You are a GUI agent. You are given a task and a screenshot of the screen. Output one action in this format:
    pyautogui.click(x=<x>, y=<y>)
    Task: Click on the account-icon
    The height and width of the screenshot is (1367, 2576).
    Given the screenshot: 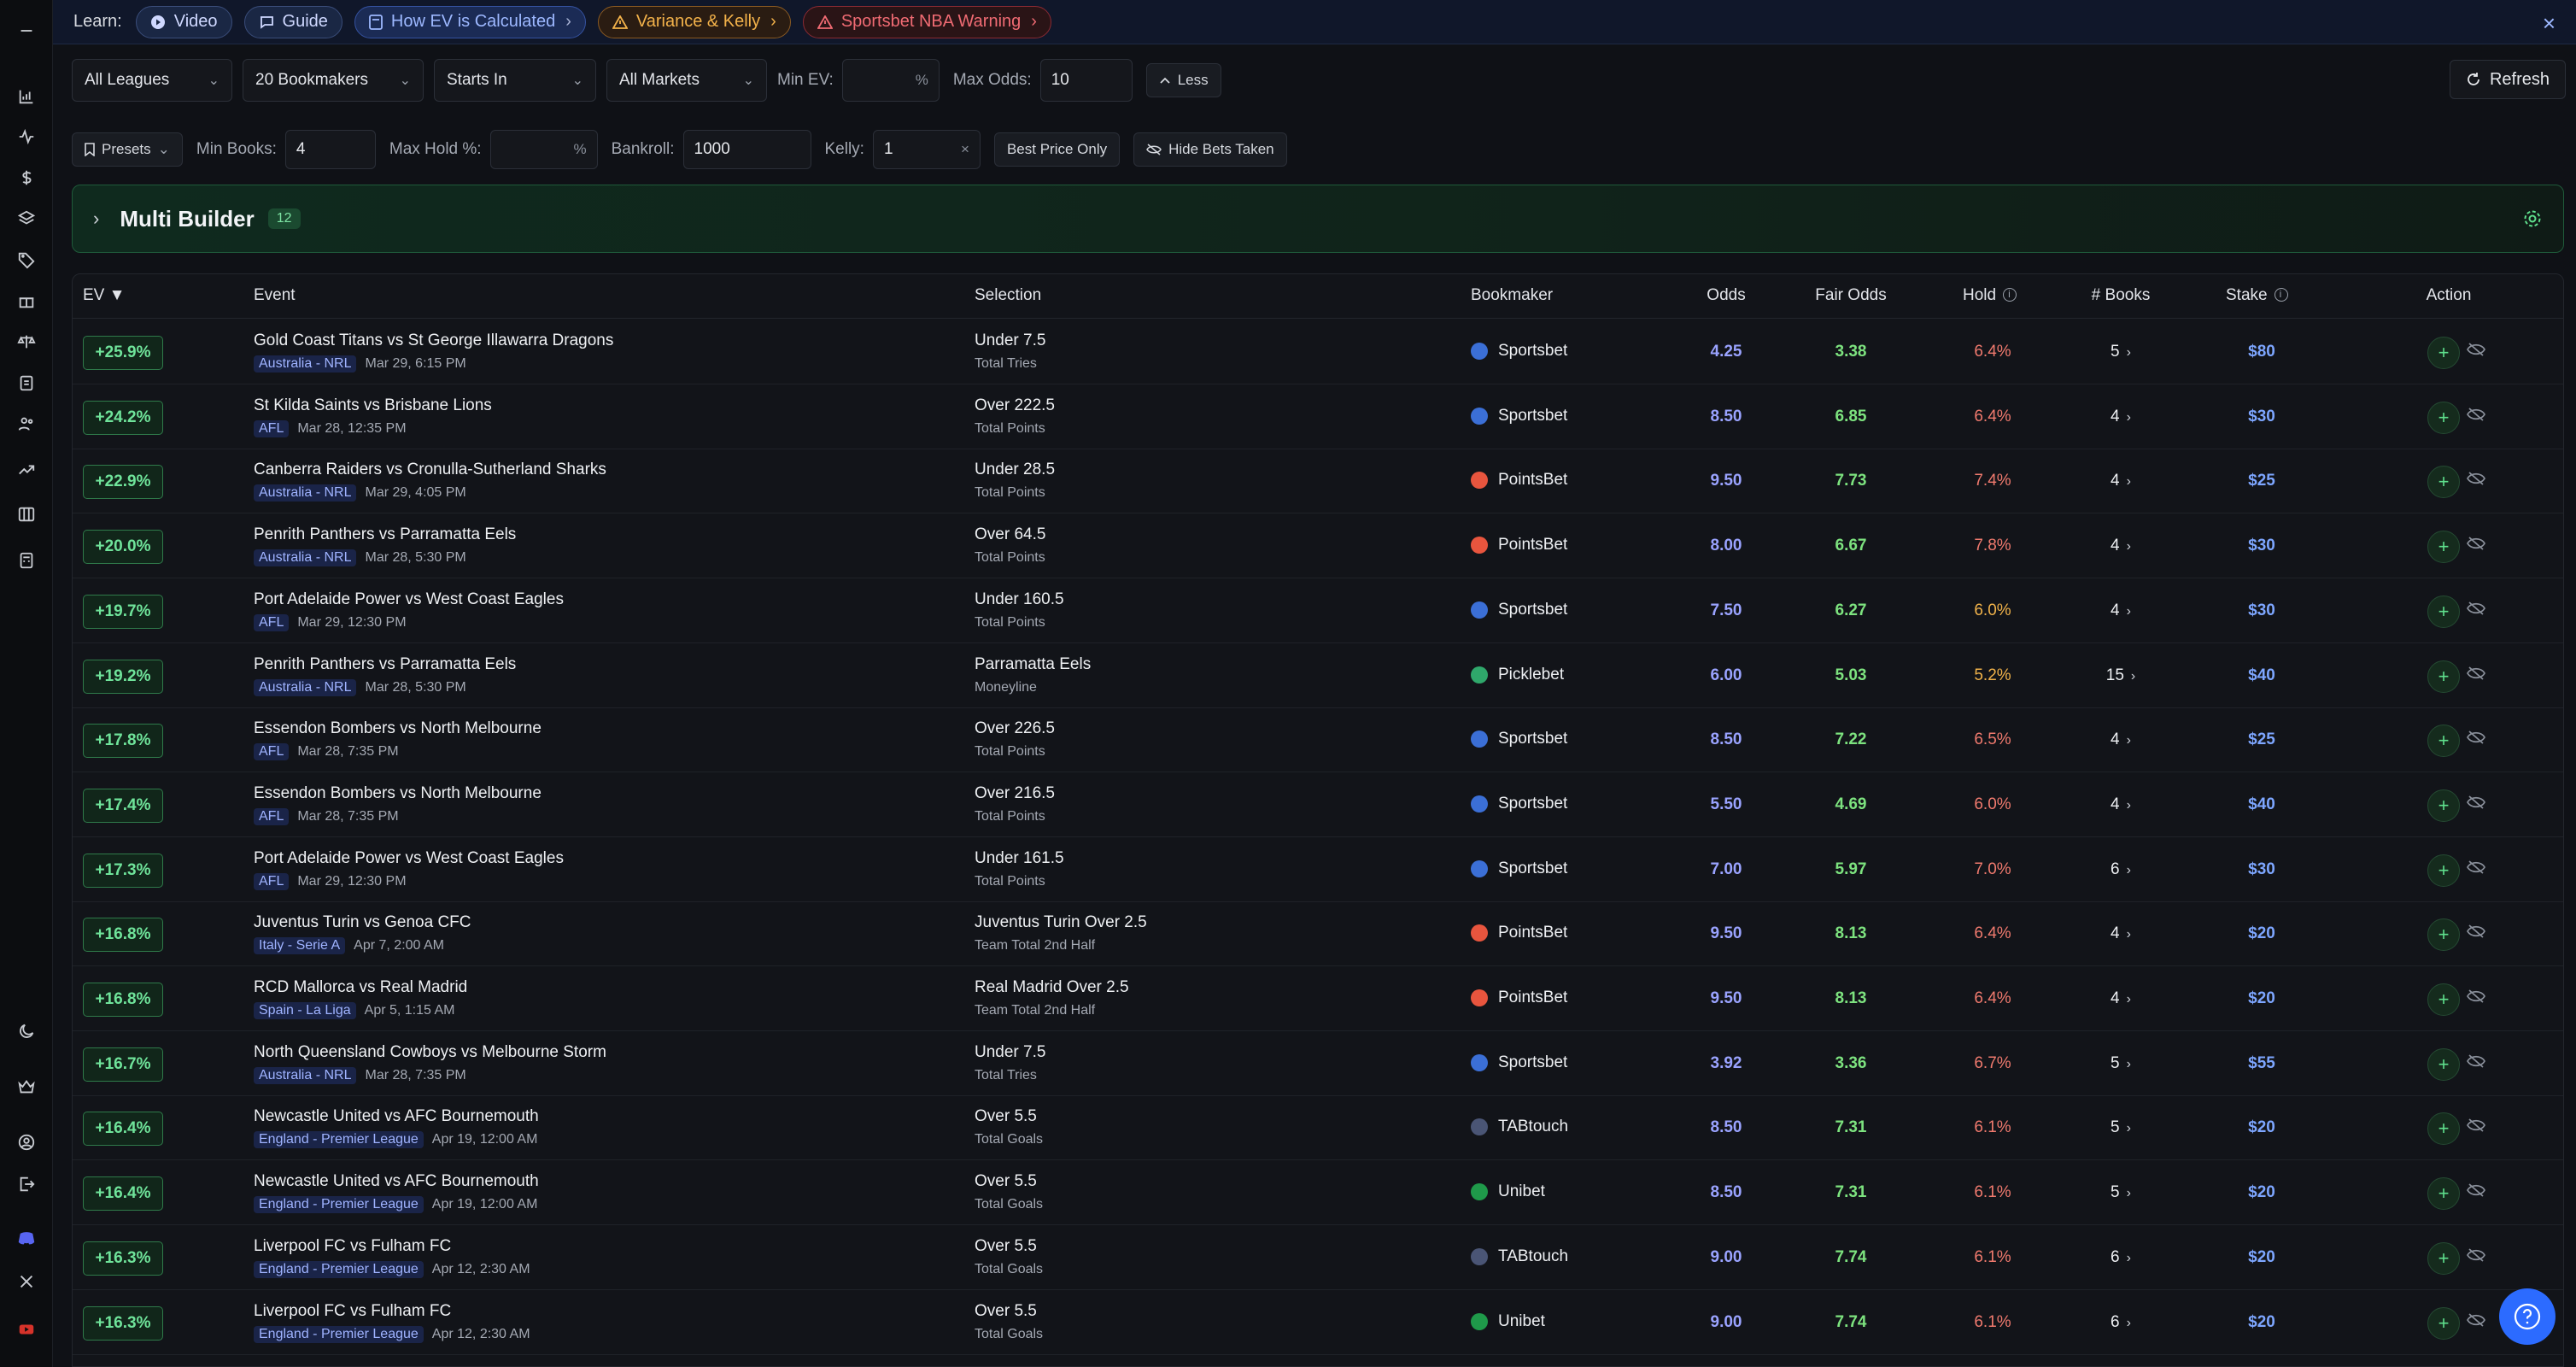 What is the action you would take?
    pyautogui.click(x=26, y=1142)
    